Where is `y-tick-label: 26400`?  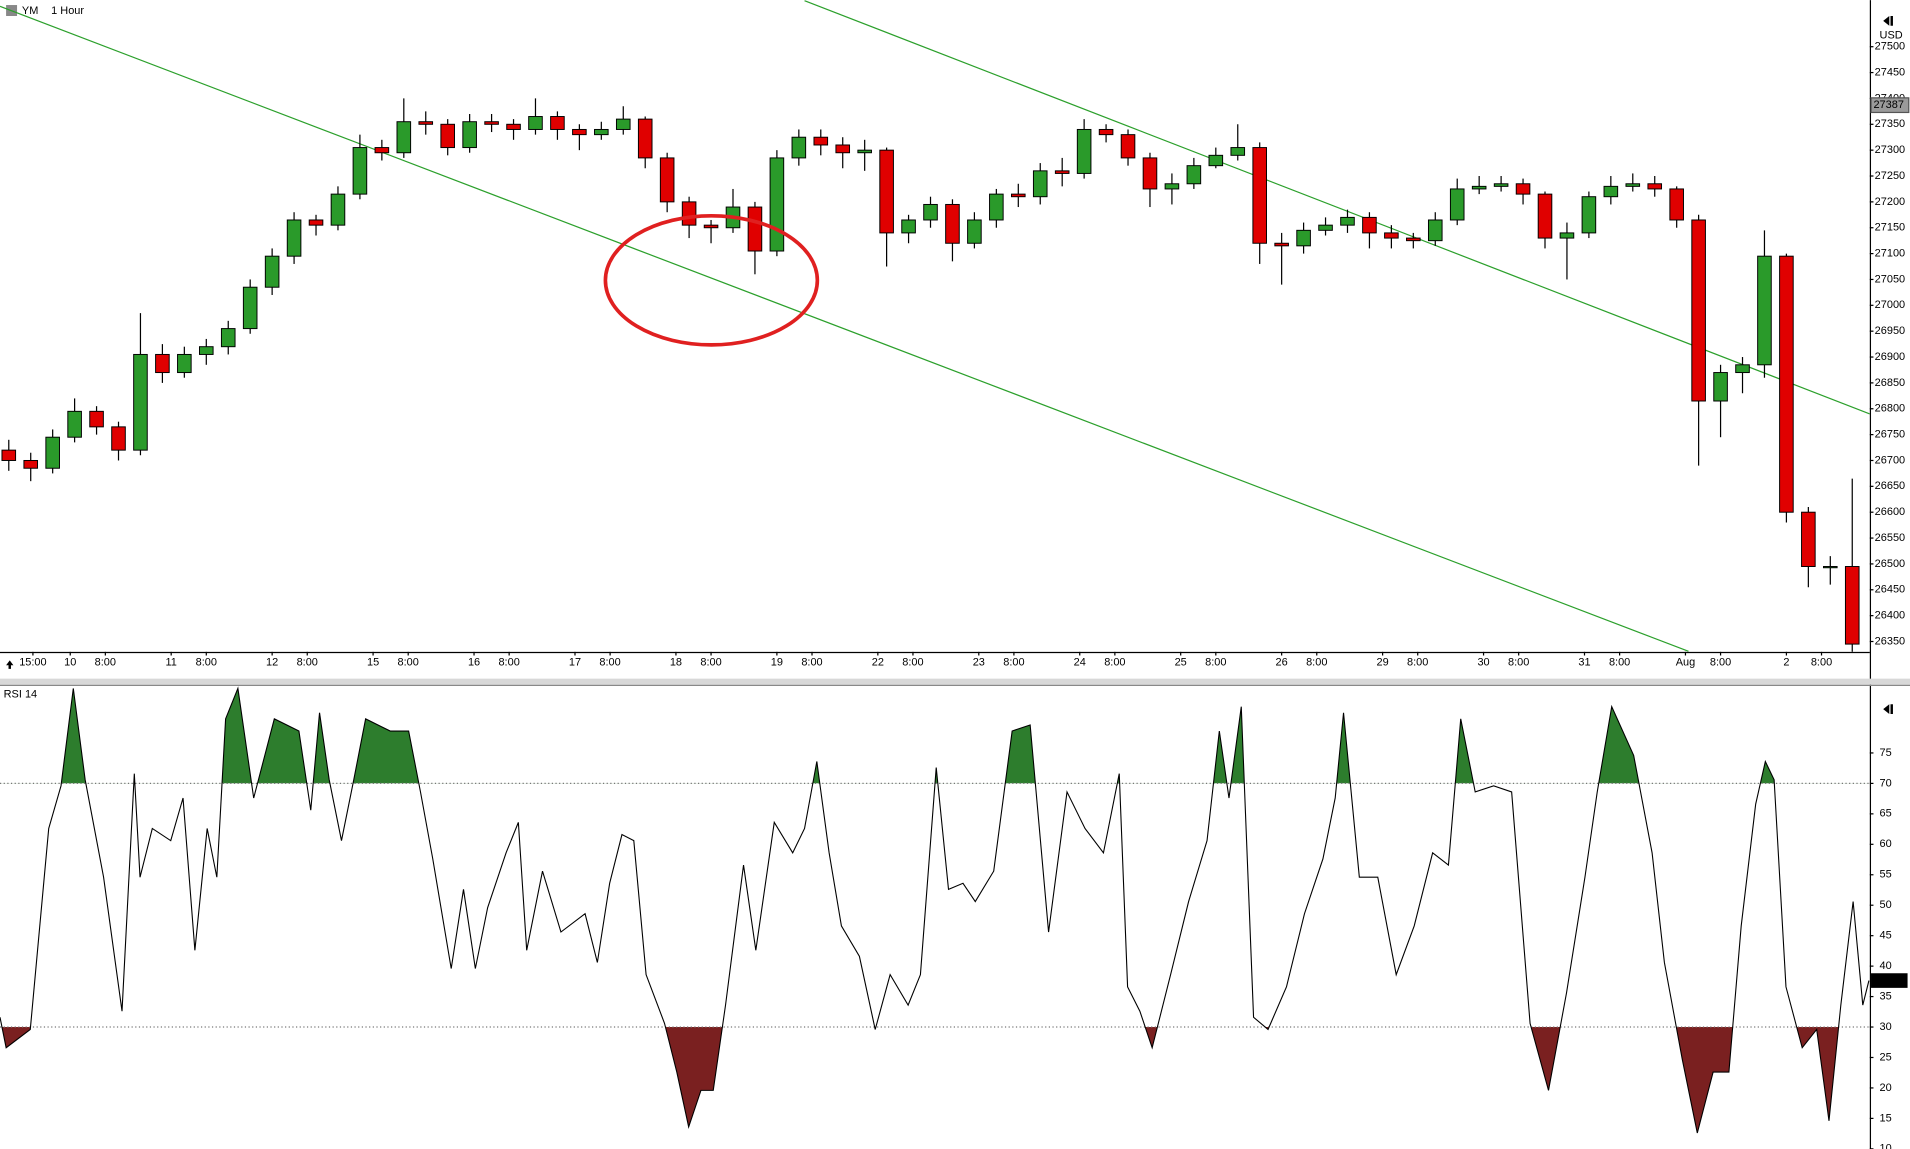
y-tick-label: 26400 is located at coordinates (1890, 616).